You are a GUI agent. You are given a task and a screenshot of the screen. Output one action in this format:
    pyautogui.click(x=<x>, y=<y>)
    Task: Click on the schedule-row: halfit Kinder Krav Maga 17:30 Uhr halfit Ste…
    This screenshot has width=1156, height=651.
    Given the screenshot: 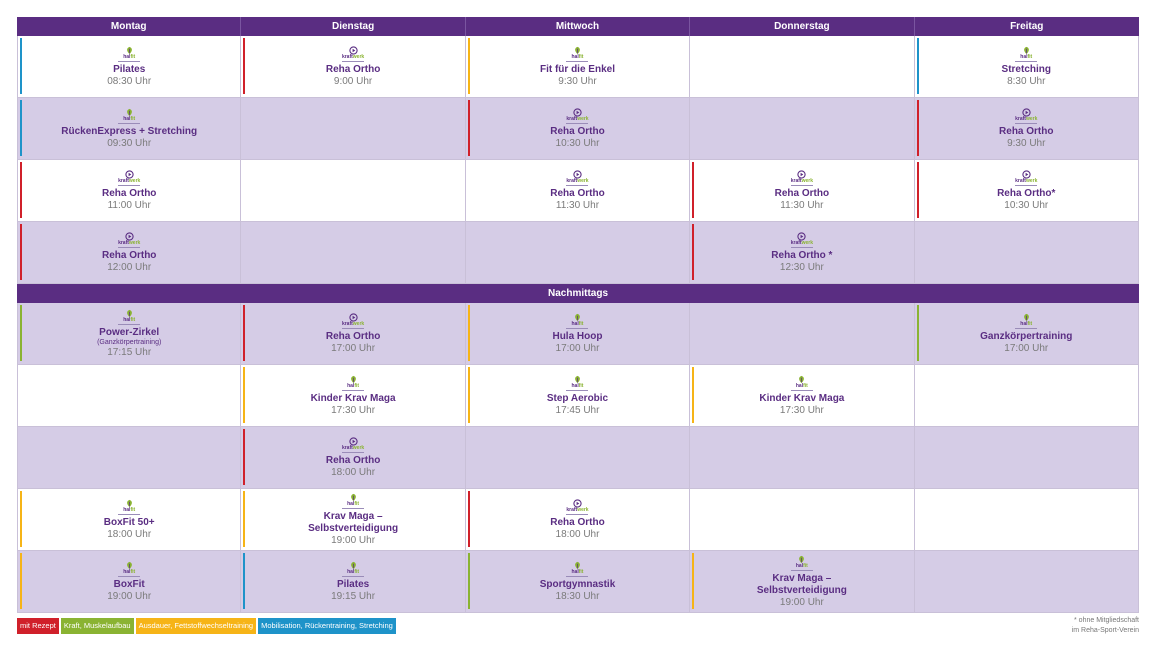 What is the action you would take?
    pyautogui.click(x=578, y=396)
    